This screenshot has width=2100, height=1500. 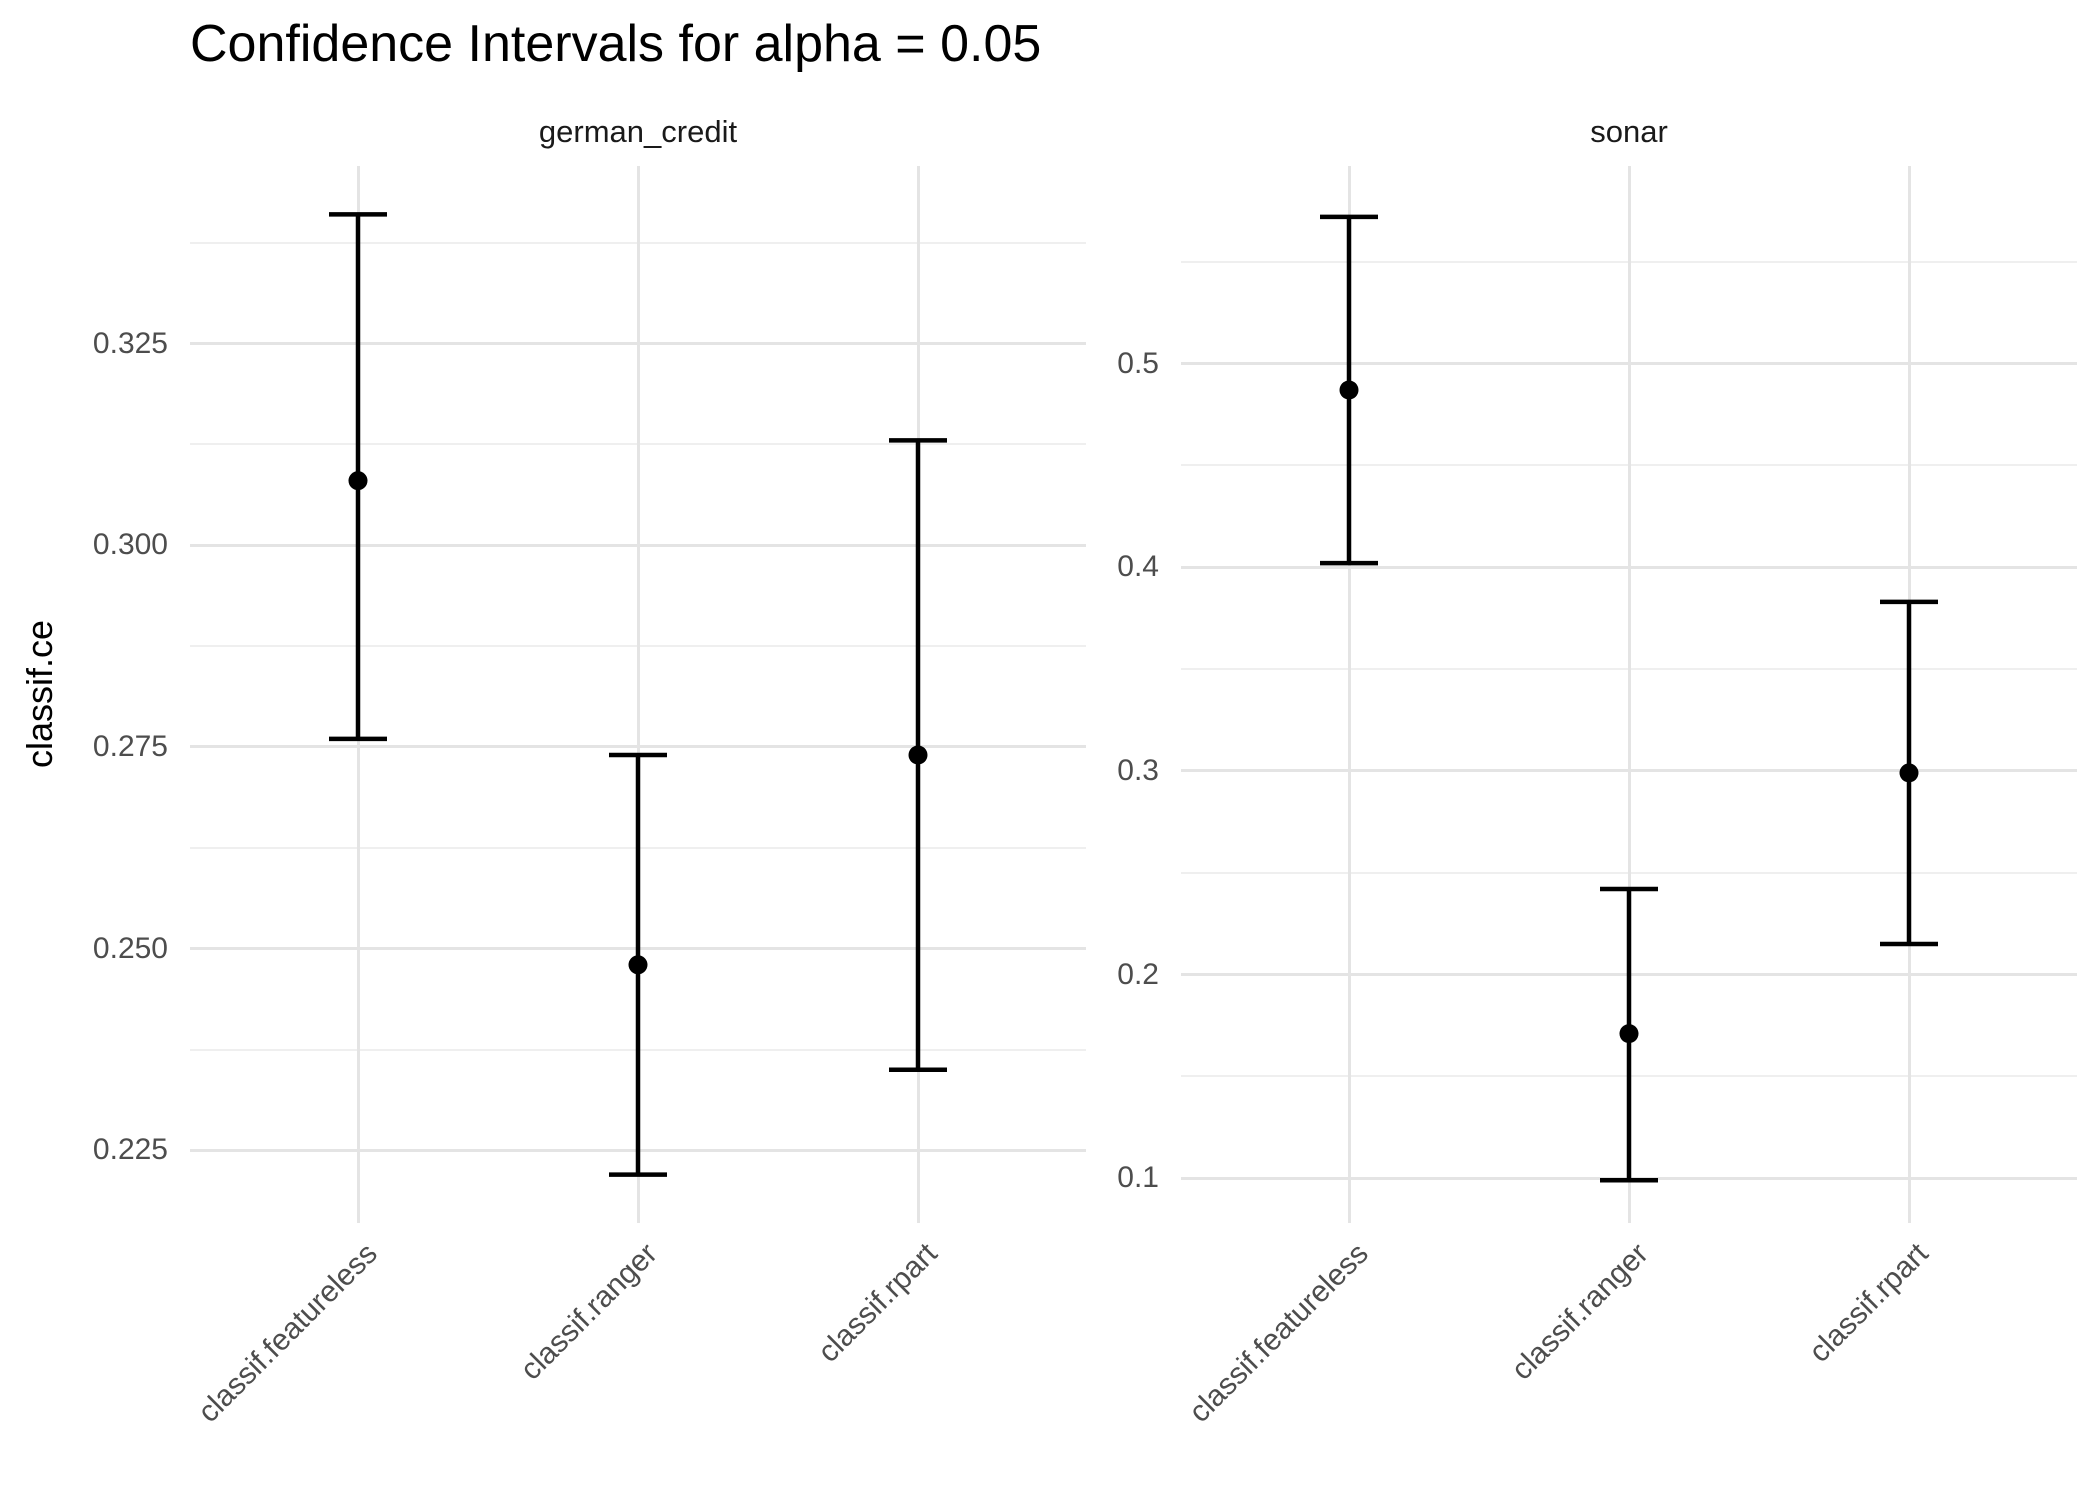 I want to click on y-tick-label: 0.250, so click(x=130, y=948).